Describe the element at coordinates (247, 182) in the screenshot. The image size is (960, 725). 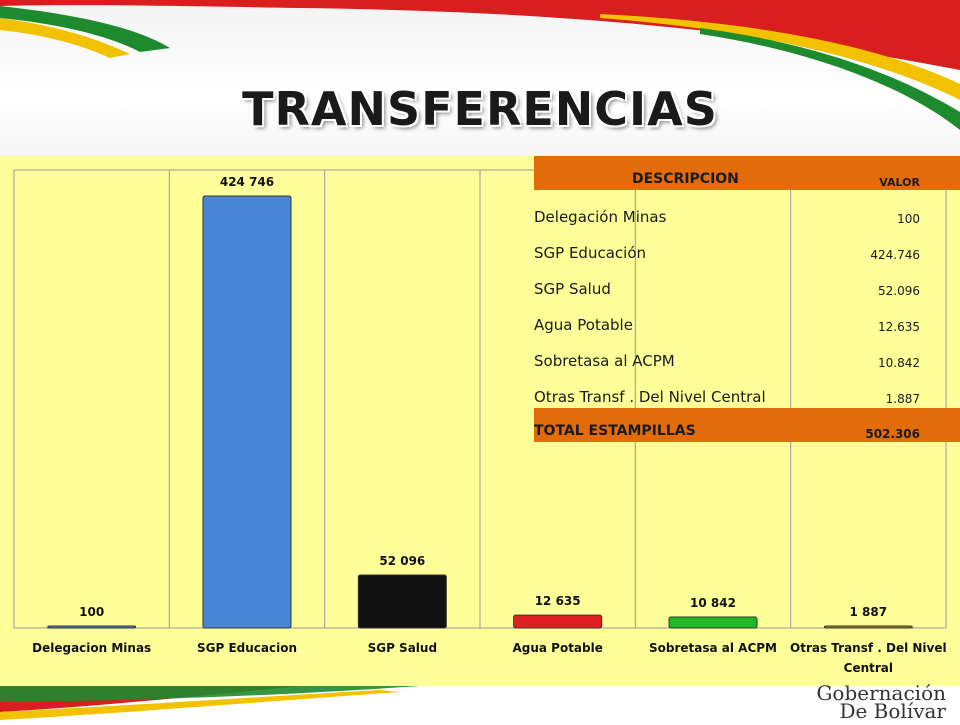
I see `data-label-1: 424 746` at that location.